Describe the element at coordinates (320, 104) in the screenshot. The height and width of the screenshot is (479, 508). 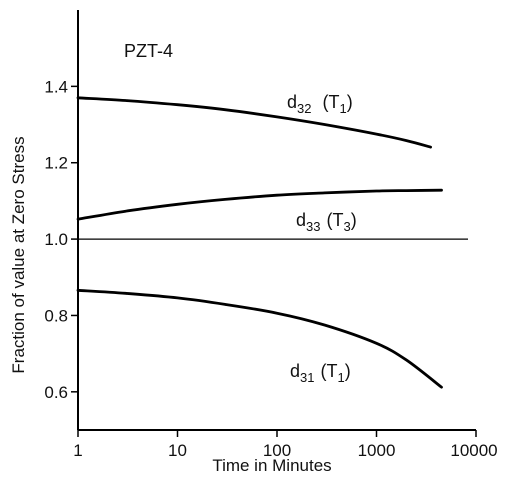
I see `series-label-d32: d32 (T1)` at that location.